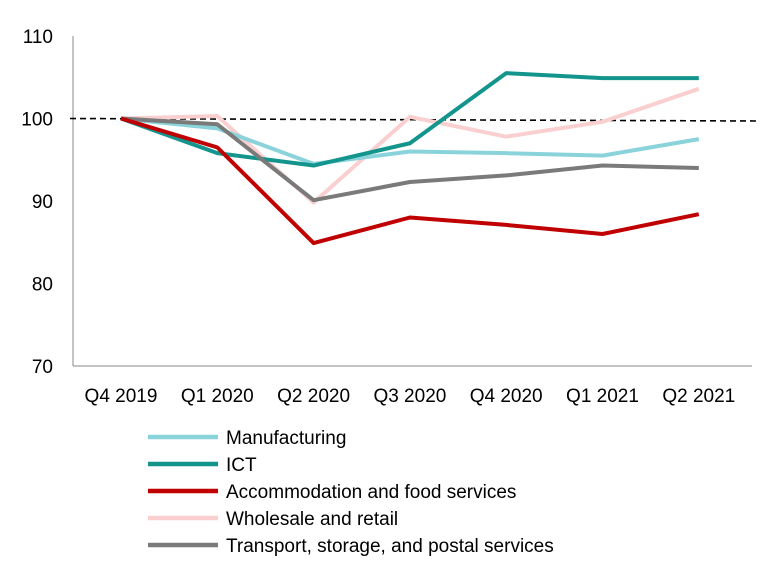  What do you see at coordinates (698, 396) in the screenshot?
I see `x-tick-label: Q2 2021` at bounding box center [698, 396].